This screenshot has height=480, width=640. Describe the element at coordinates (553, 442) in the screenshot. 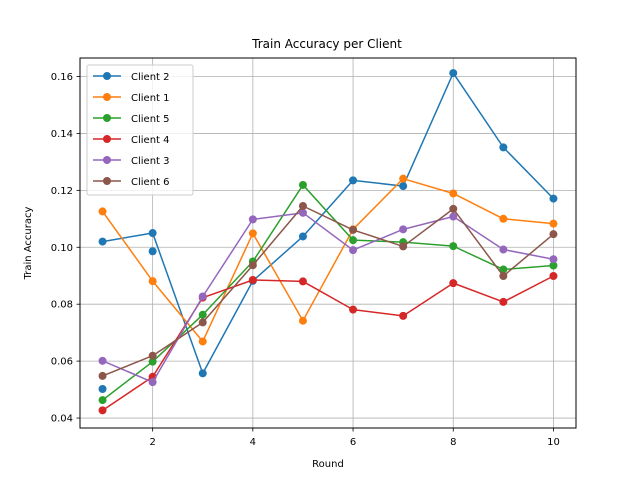

I see `x-tick-label: 10` at that location.